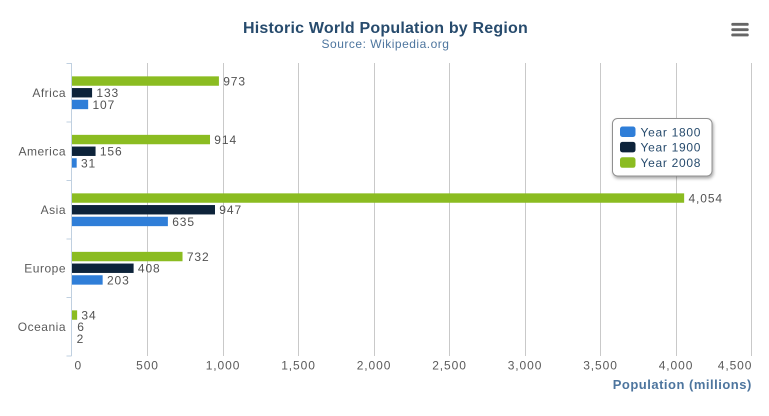 The image size is (769, 416). I want to click on svg-text: 0, so click(79, 366).